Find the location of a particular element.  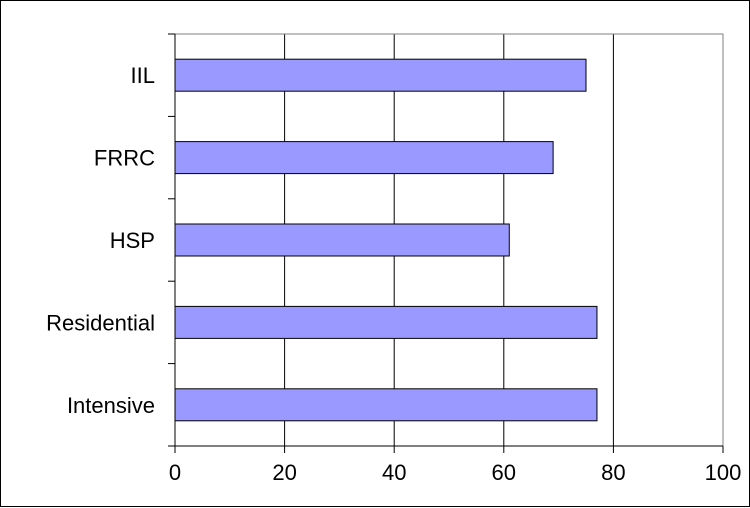

y-tick-label: IIL is located at coordinates (143, 75).